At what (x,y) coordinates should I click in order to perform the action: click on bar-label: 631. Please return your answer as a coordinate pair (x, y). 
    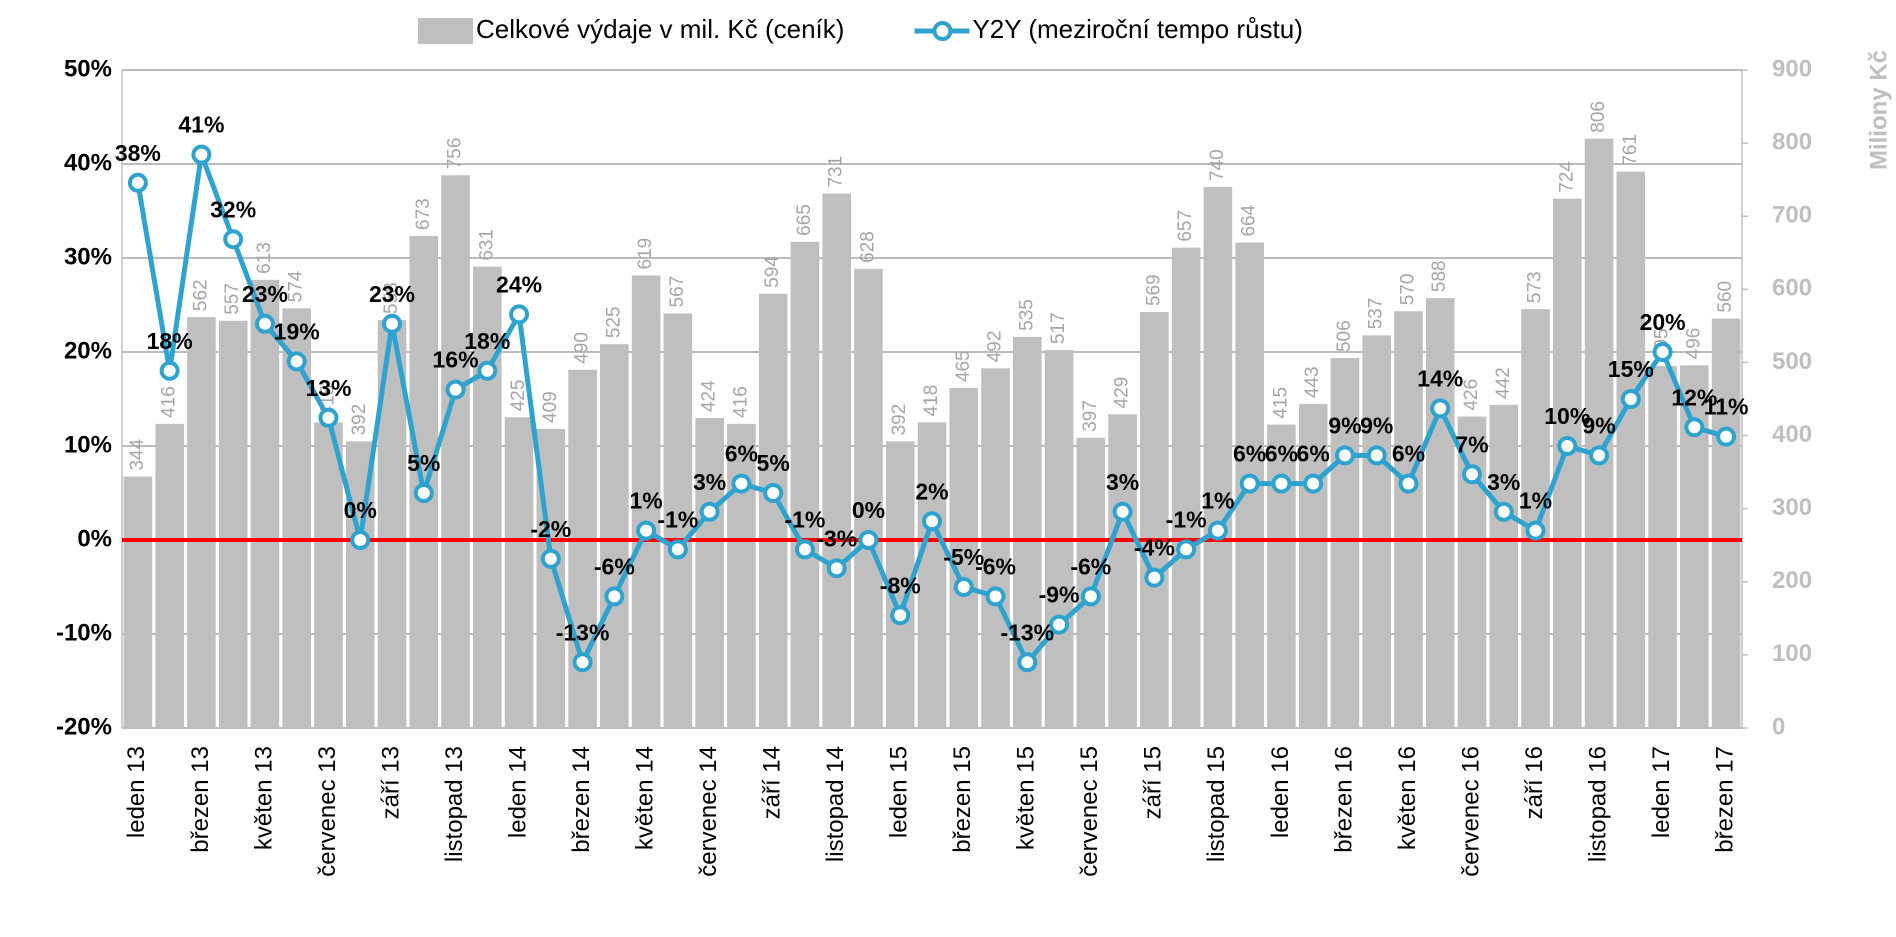
    Looking at the image, I should click on (486, 245).